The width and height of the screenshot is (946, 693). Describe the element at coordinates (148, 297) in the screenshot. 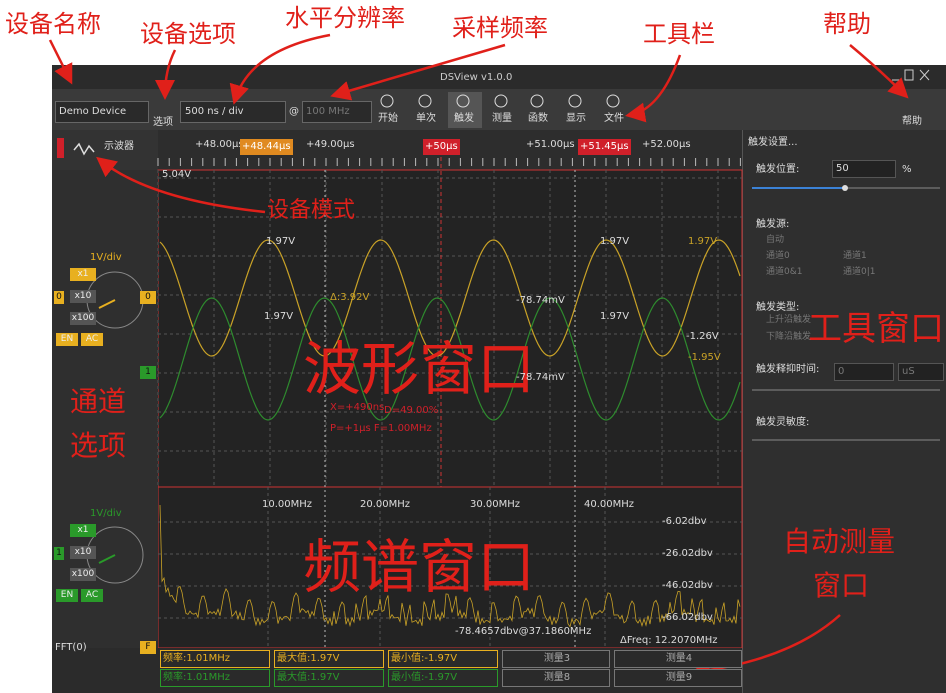

I see `channel-tag: 0` at that location.